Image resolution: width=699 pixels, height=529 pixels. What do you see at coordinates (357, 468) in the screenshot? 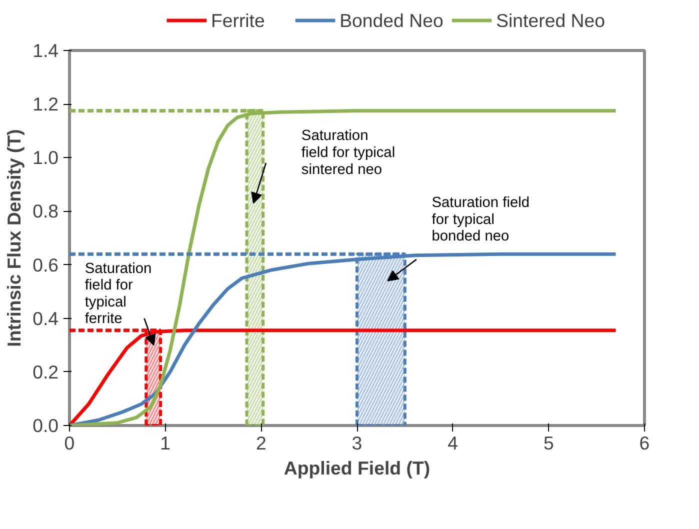
I see `x-axis-title: Applied Field (T)` at bounding box center [357, 468].